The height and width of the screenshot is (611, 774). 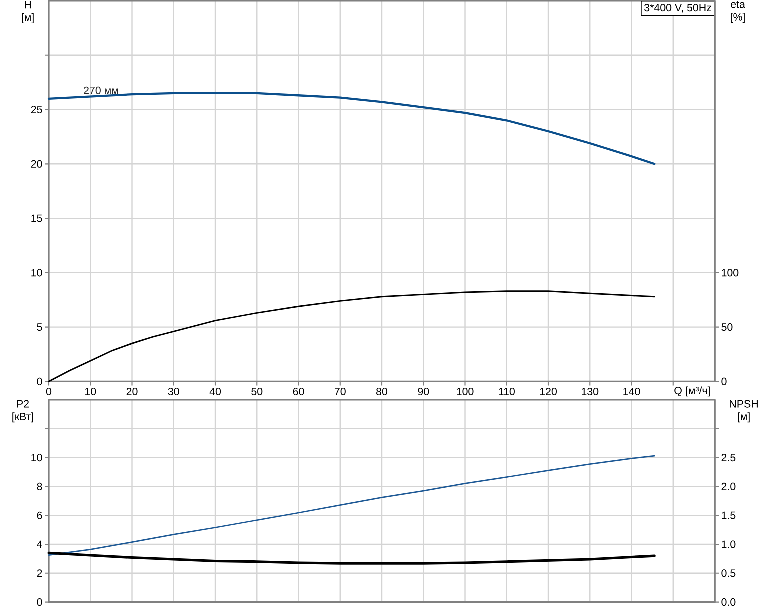 I want to click on y2-tick-label: 0.0, so click(x=729, y=602).